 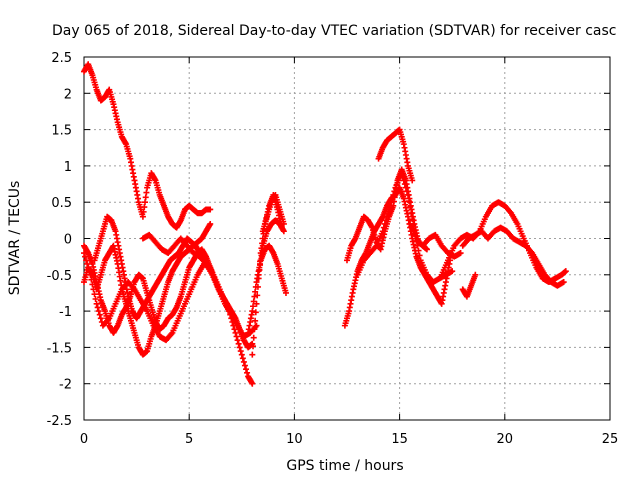 I want to click on y-tick-label: -1, so click(x=65, y=312).